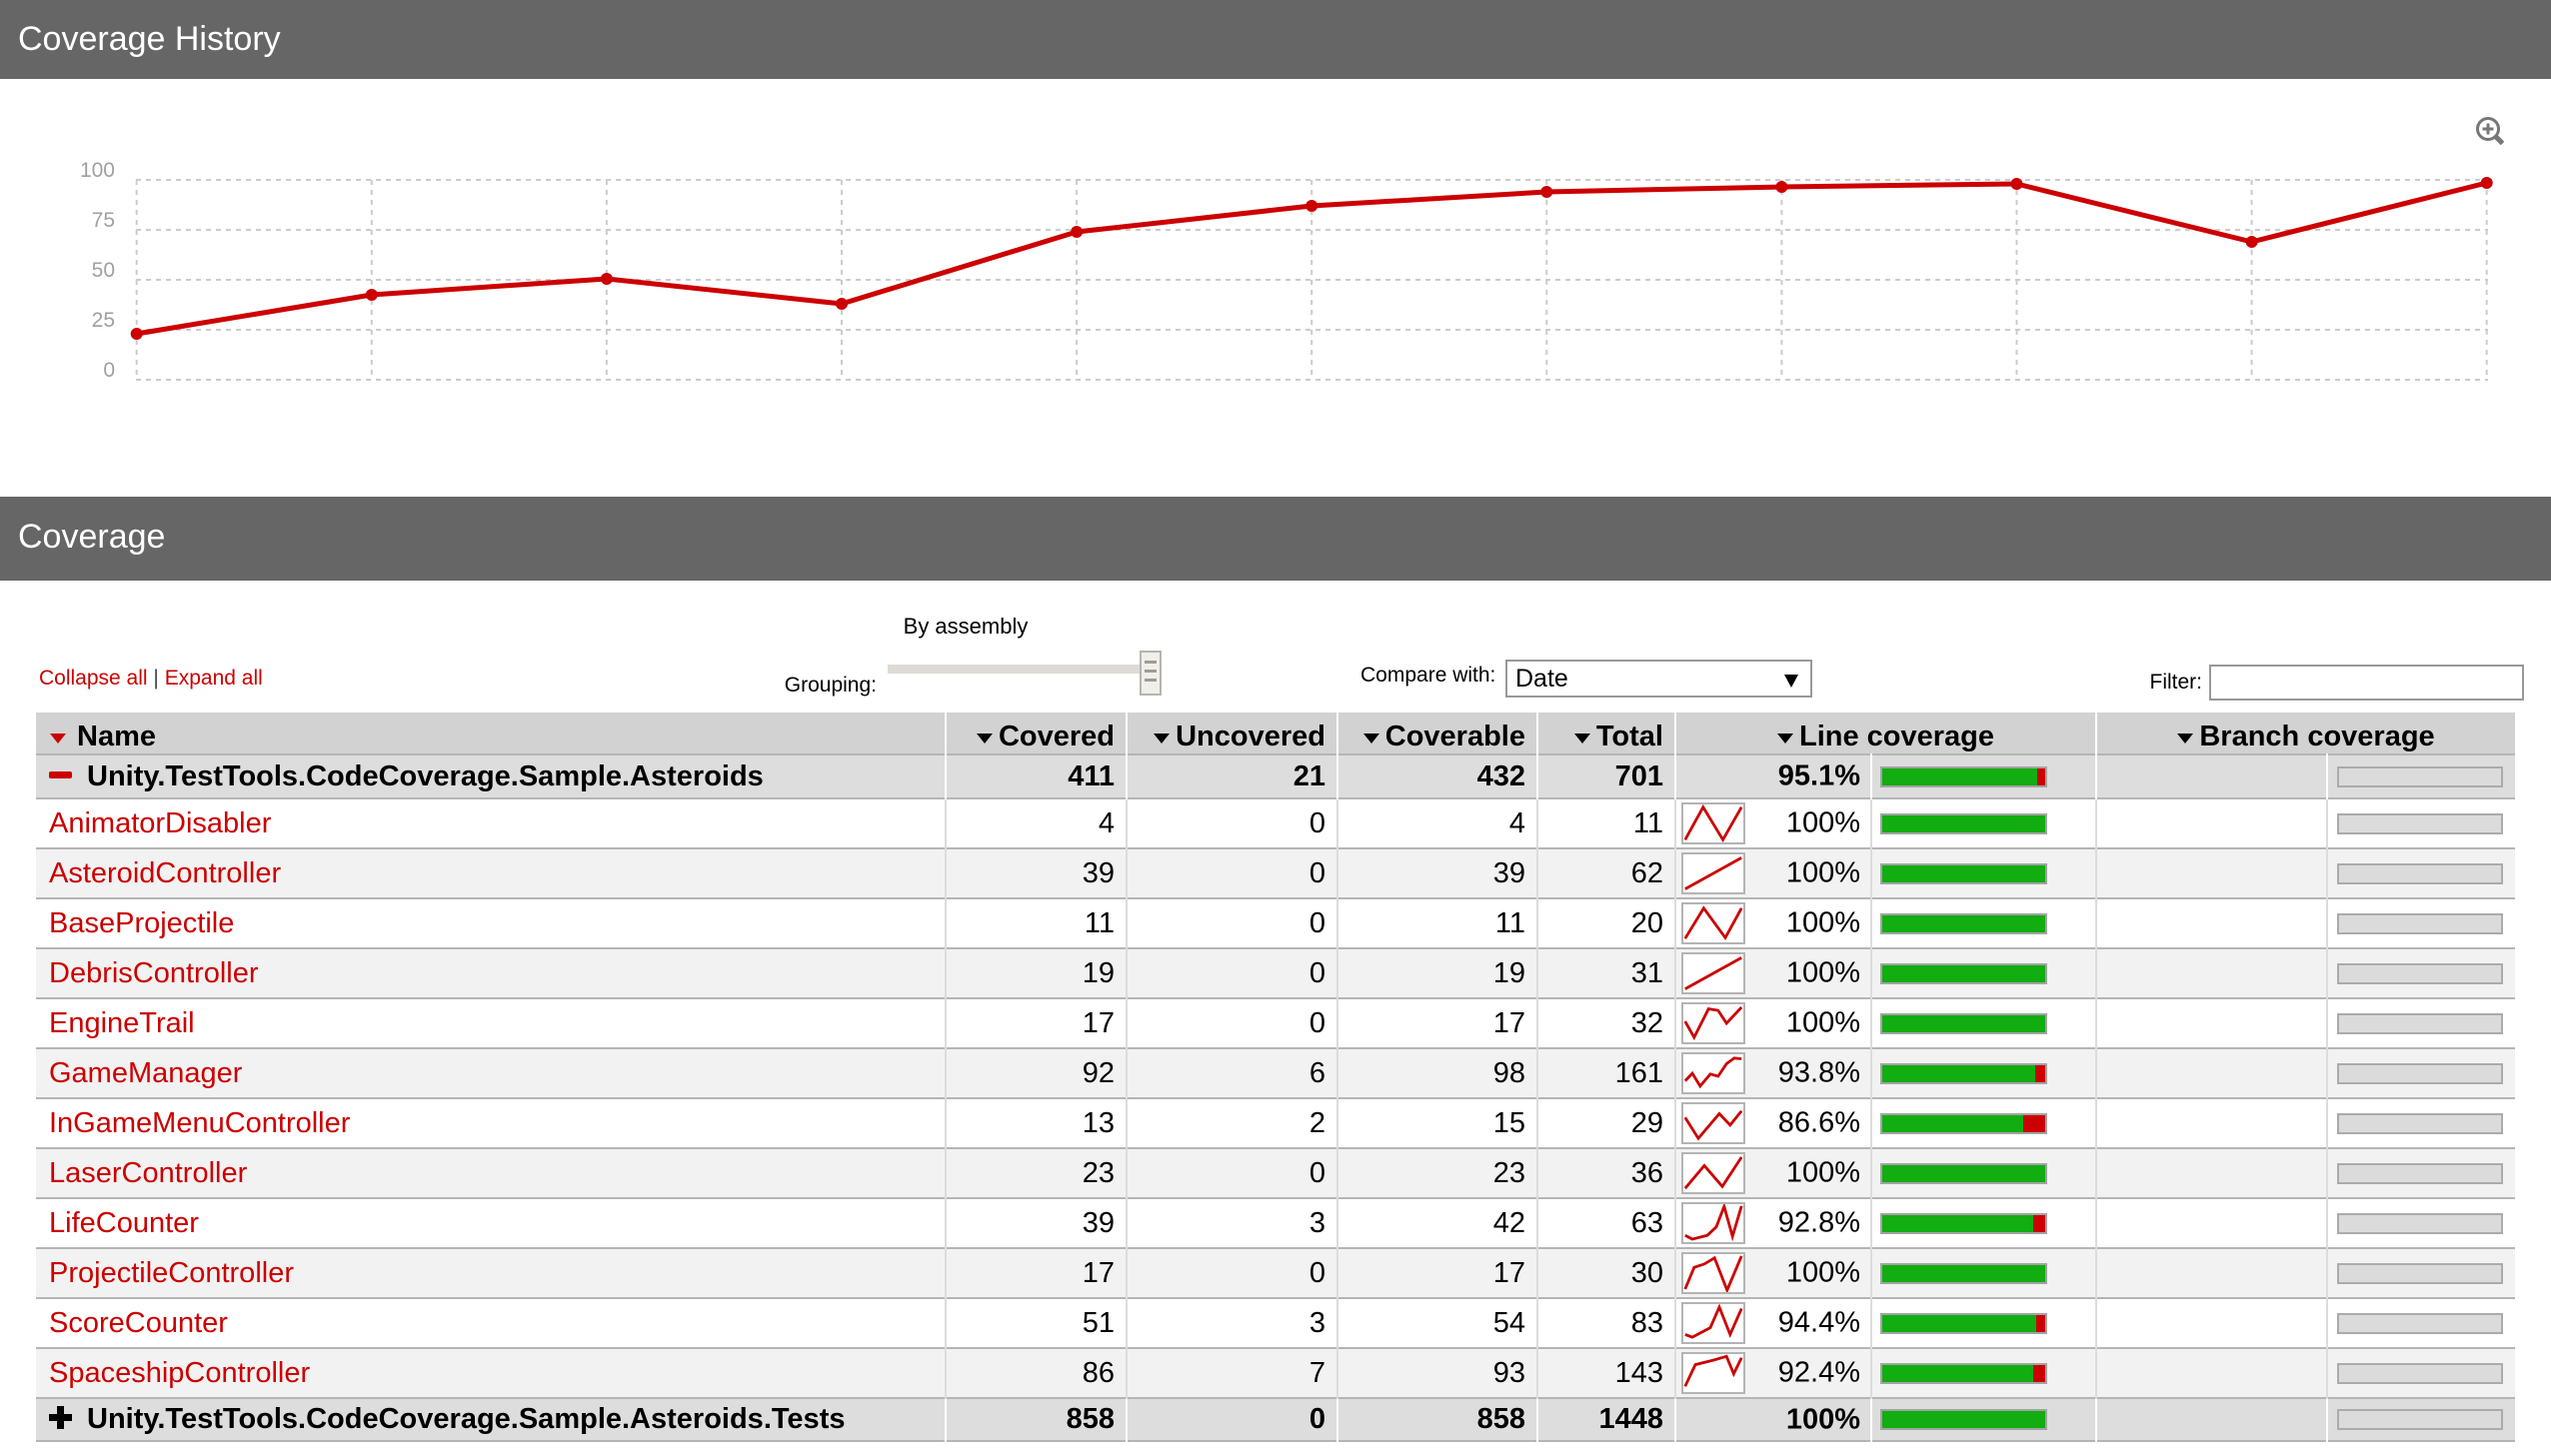 The height and width of the screenshot is (1456, 2551). What do you see at coordinates (104, 320) in the screenshot?
I see `svg-text: 25` at bounding box center [104, 320].